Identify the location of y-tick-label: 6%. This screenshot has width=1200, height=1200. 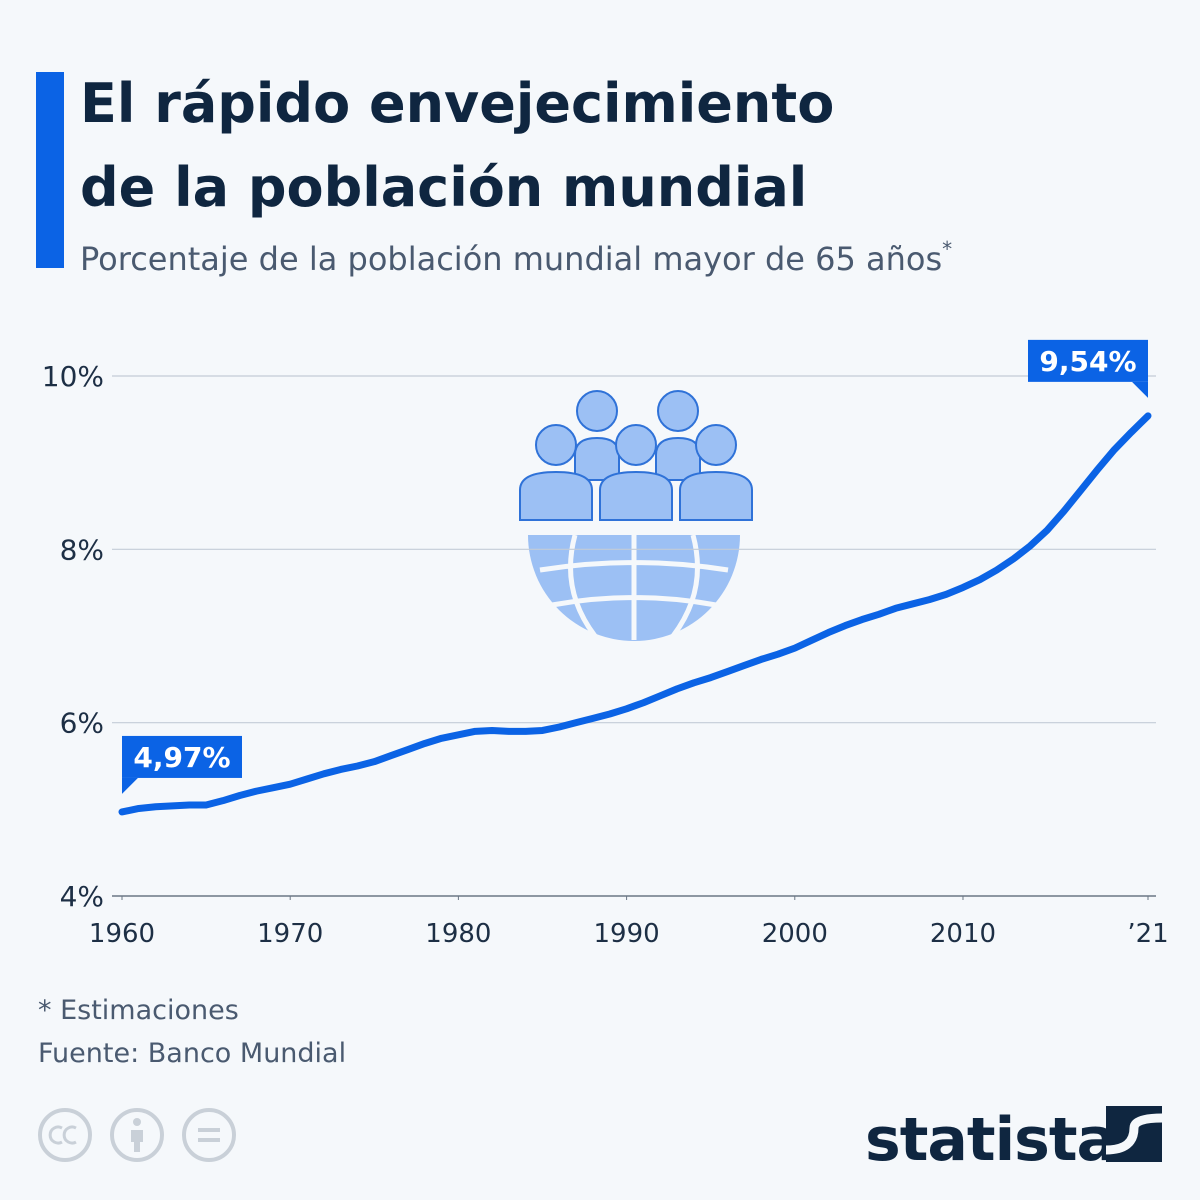
(82, 723).